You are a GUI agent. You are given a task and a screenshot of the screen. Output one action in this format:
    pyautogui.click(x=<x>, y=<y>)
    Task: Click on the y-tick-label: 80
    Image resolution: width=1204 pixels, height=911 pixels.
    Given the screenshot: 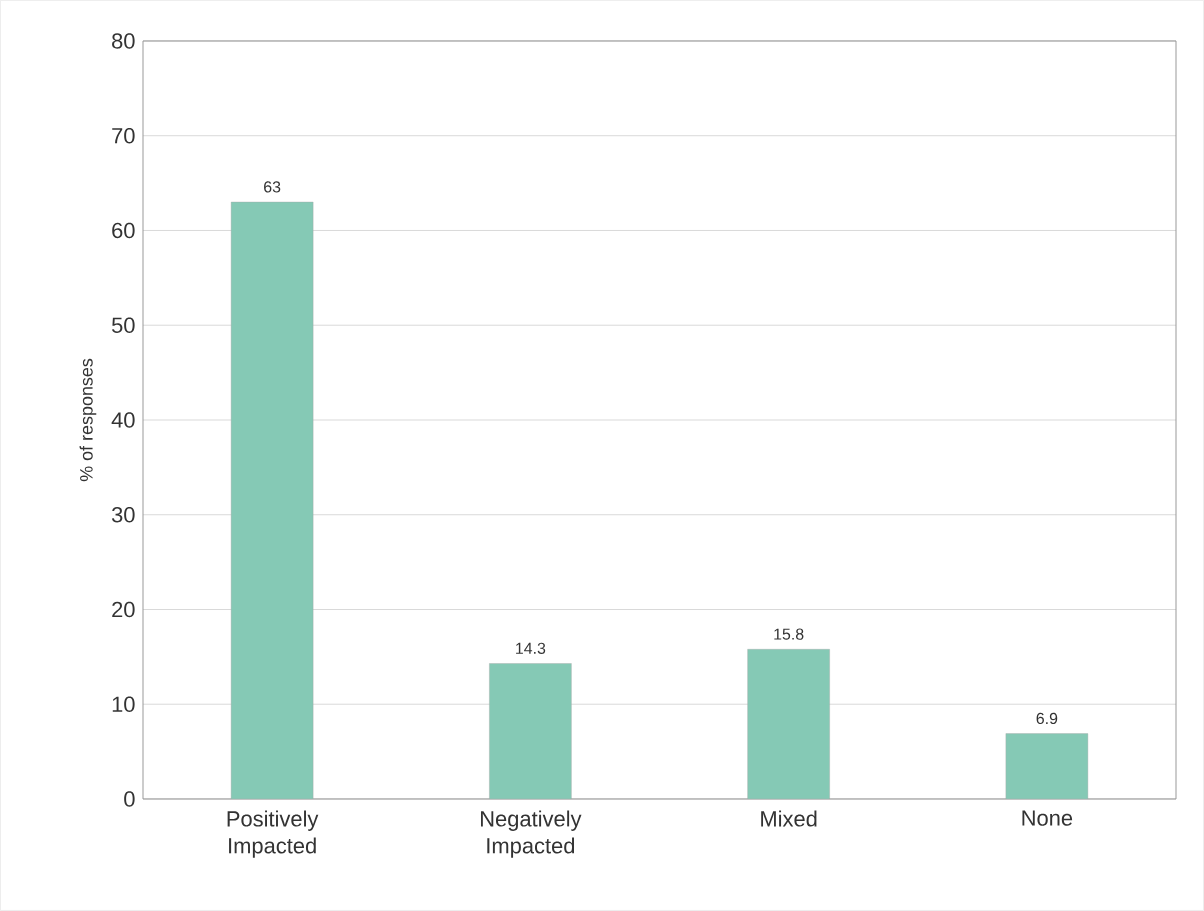 What is the action you would take?
    pyautogui.click(x=123, y=41)
    